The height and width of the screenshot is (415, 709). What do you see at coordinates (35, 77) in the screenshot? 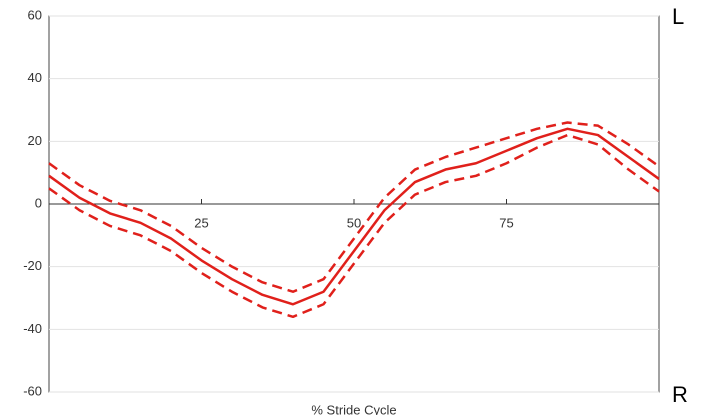
I see `y-tick-label: 40` at bounding box center [35, 77].